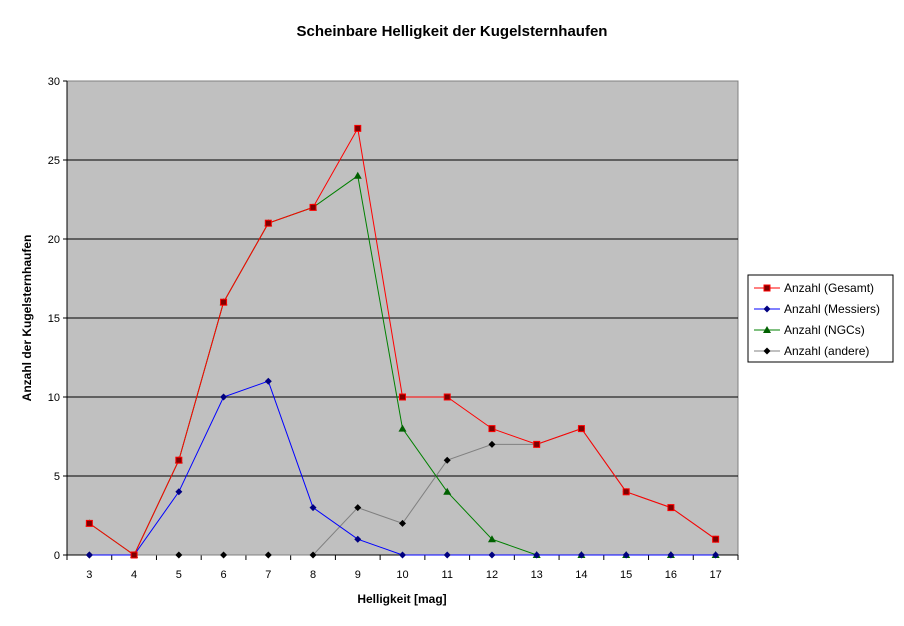 This screenshot has width=904, height=626. I want to click on y-tick-label: 25, so click(54, 161).